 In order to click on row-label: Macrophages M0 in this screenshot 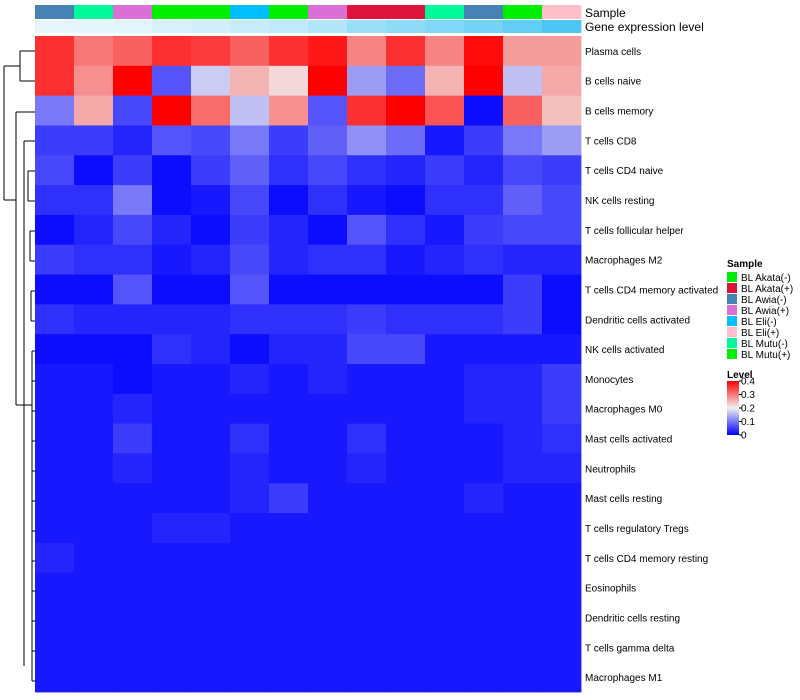, I will do `click(624, 410)`.